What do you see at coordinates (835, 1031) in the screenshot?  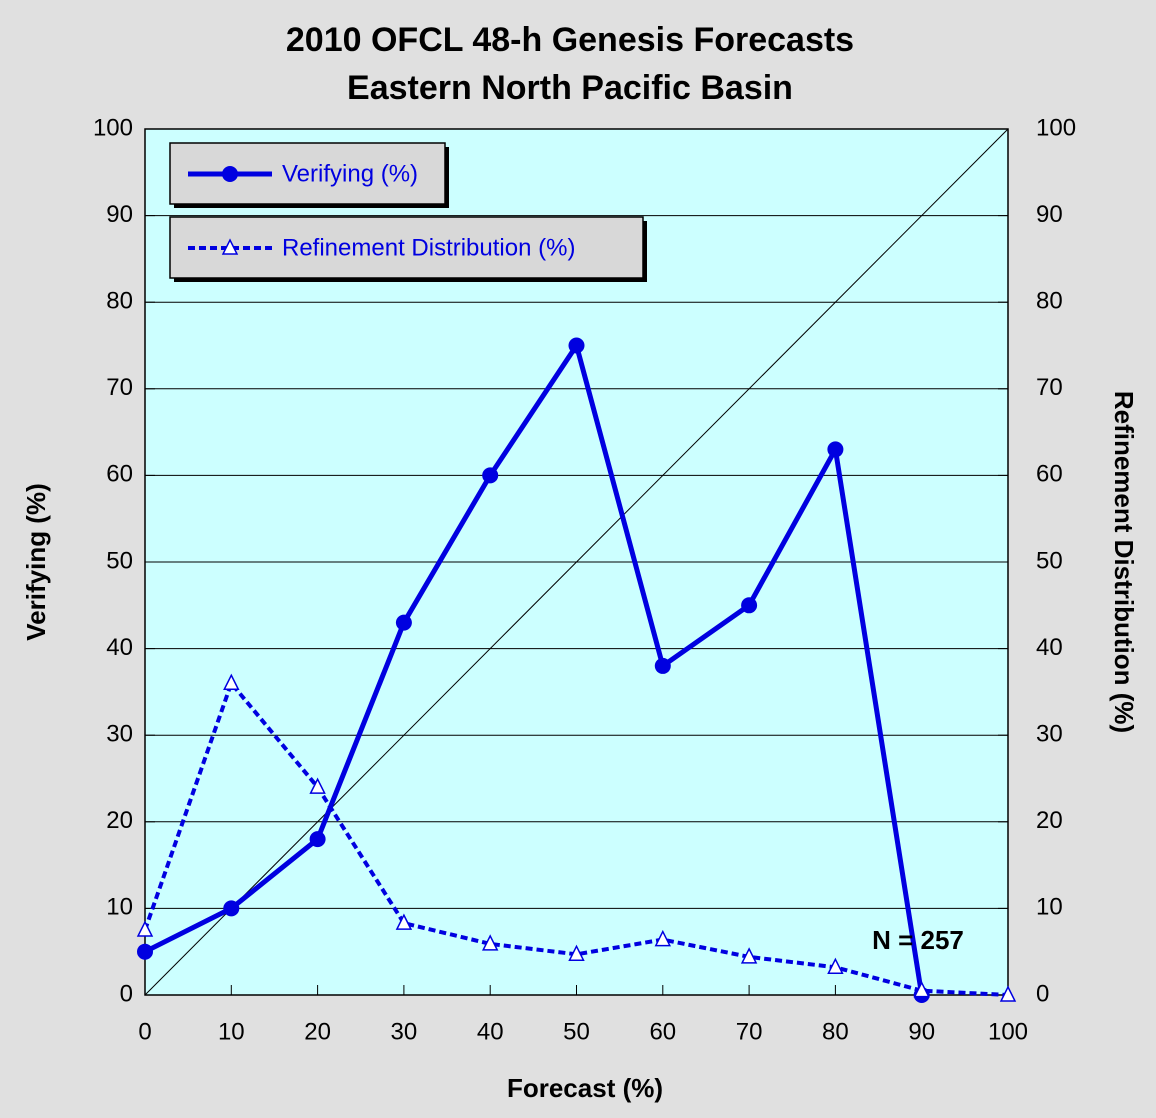 I see `x-tick-label: 80` at bounding box center [835, 1031].